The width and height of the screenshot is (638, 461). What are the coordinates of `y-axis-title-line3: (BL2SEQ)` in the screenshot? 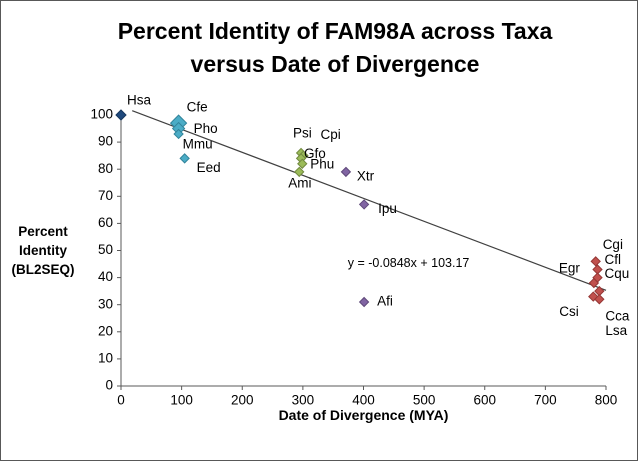 It's located at (43, 269).